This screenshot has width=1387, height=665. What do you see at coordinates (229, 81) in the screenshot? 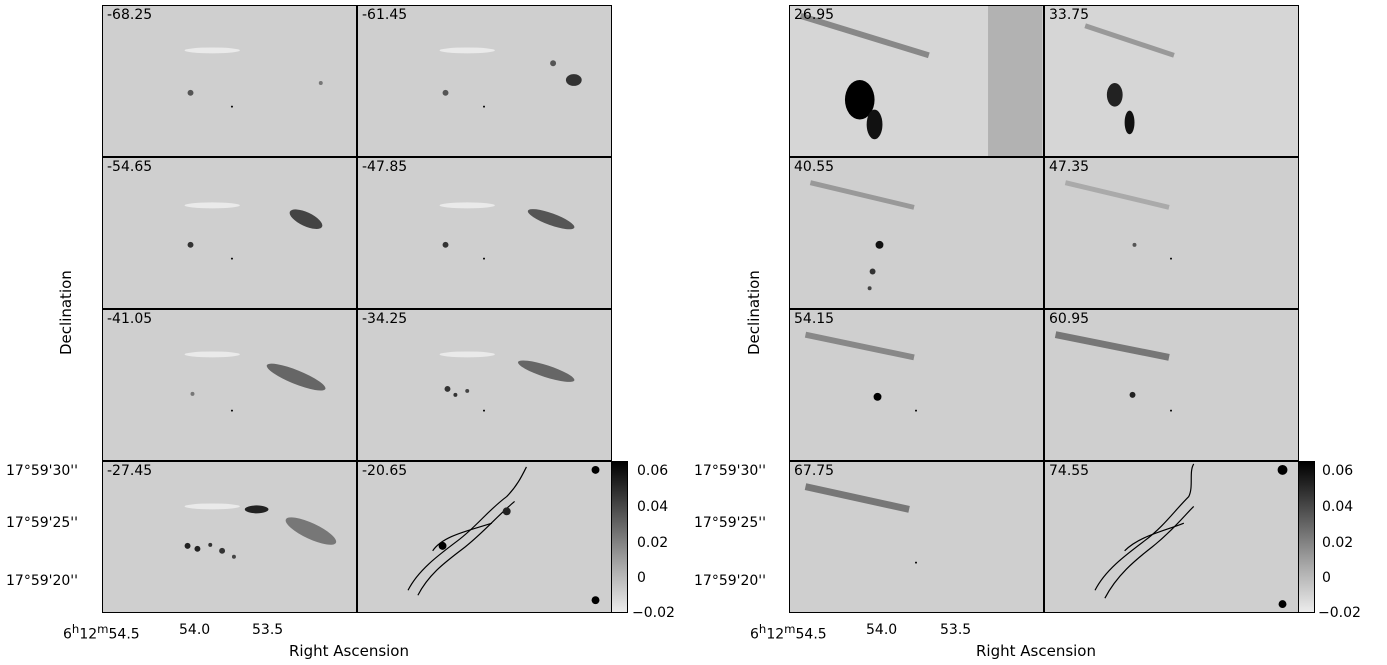
I see `channel-panel: -68.25` at bounding box center [229, 81].